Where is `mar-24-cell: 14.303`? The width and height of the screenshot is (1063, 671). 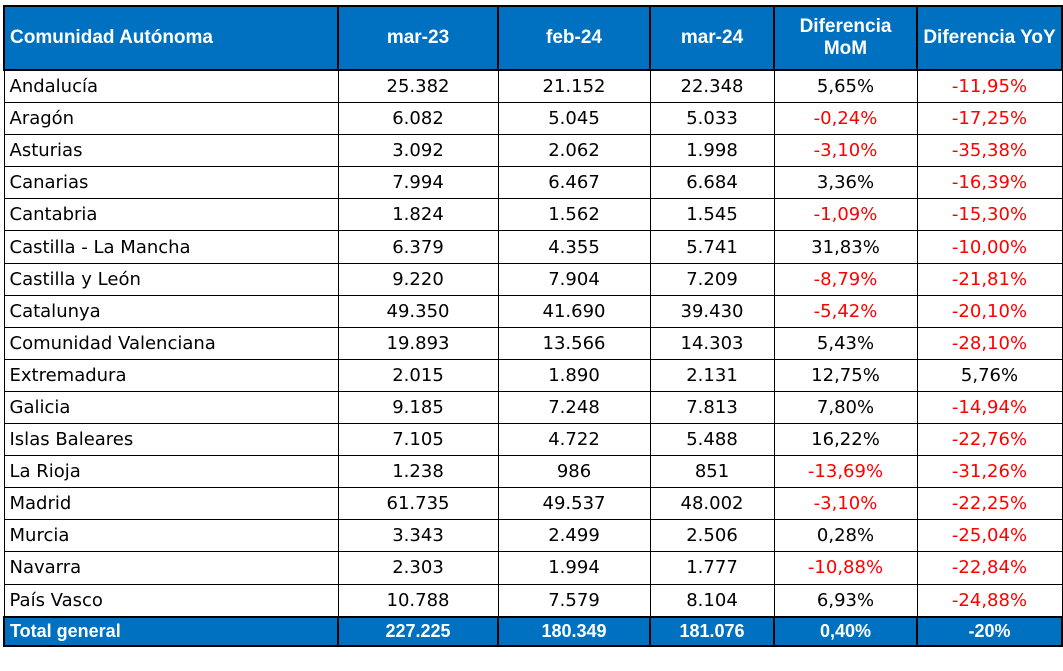 mar-24-cell: 14.303 is located at coordinates (712, 343).